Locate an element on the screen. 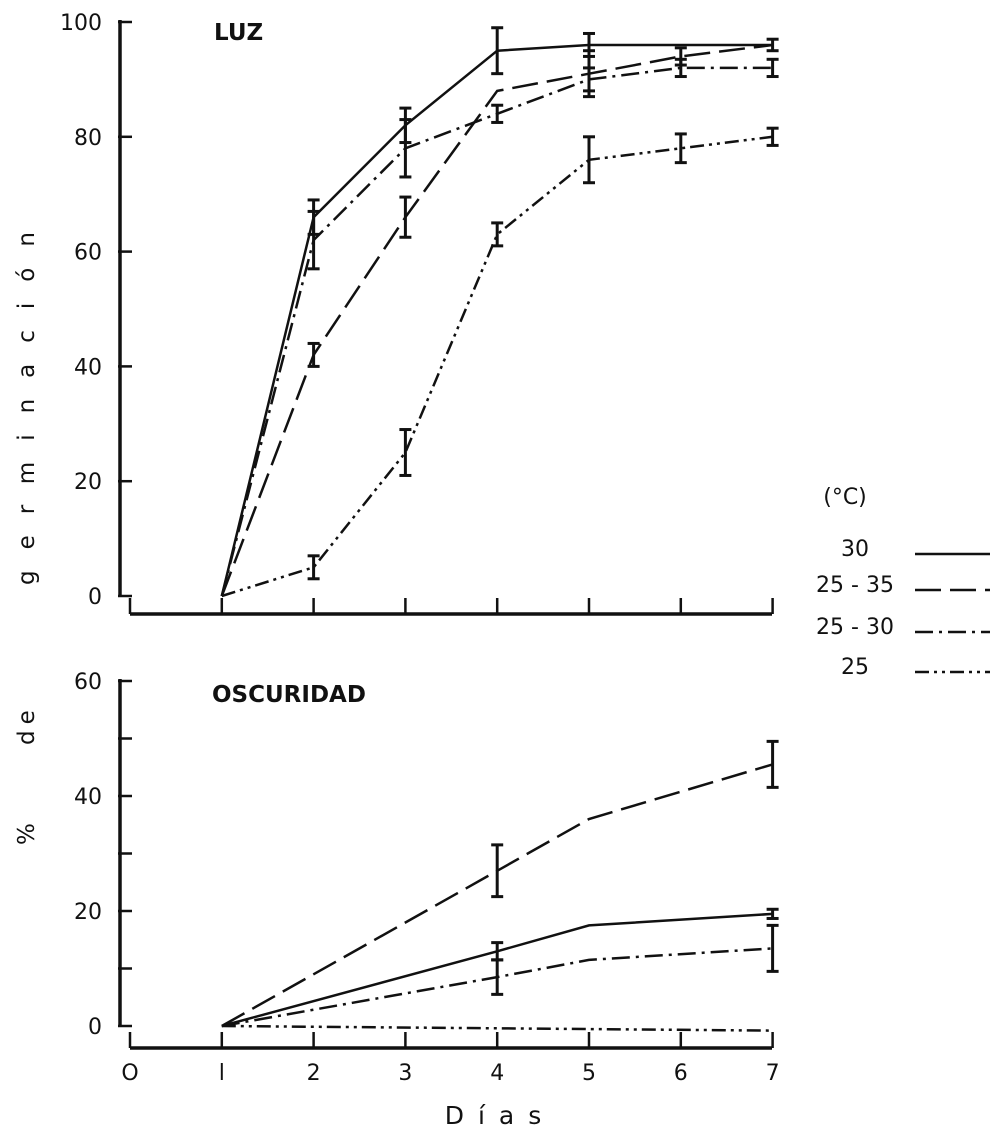 This screenshot has width=993, height=1132. legend-label: 25 - 35 is located at coordinates (855, 585).